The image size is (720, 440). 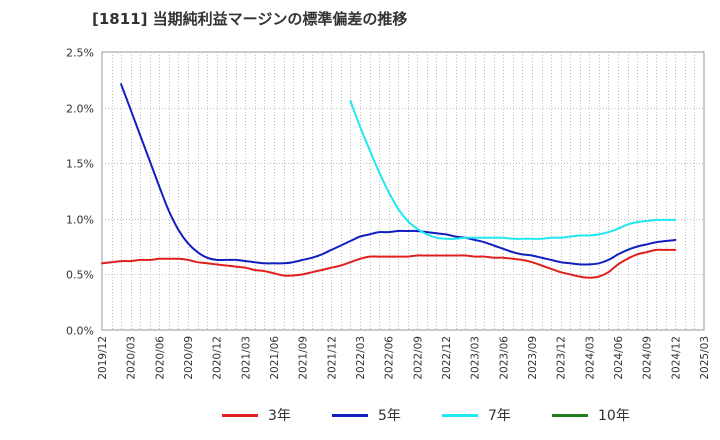 I want to click on y-tick-label: 0.5%, so click(x=80, y=275).